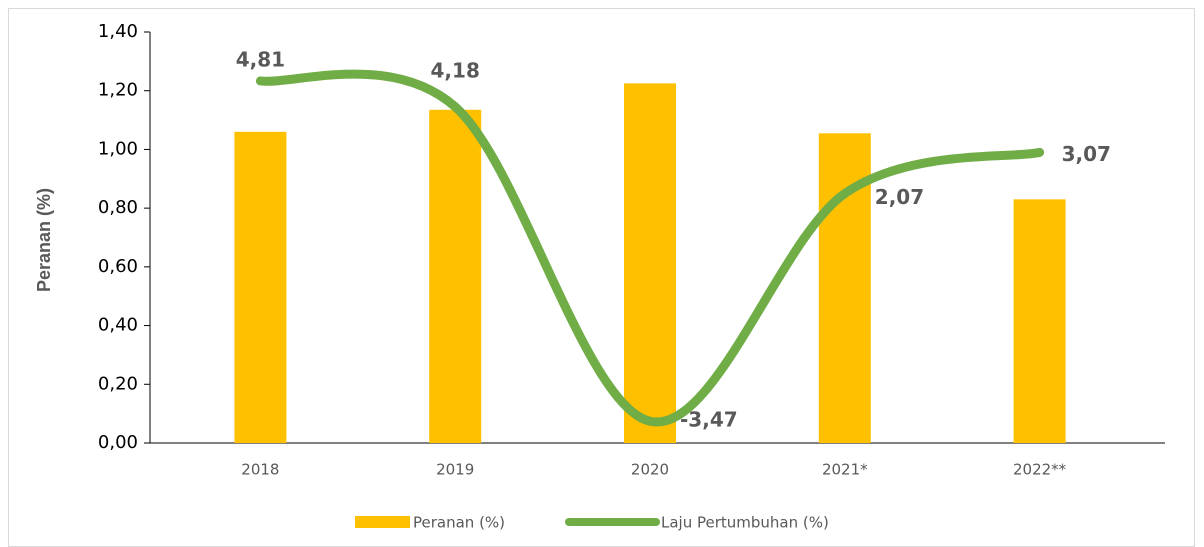 This screenshot has width=1204, height=547. I want to click on x-tick-label: 2021*, so click(845, 470).